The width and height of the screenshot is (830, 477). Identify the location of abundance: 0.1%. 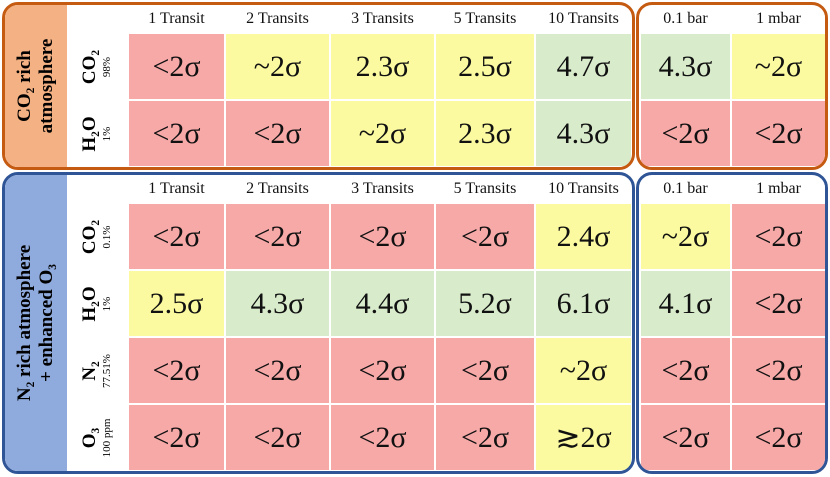
(106, 236).